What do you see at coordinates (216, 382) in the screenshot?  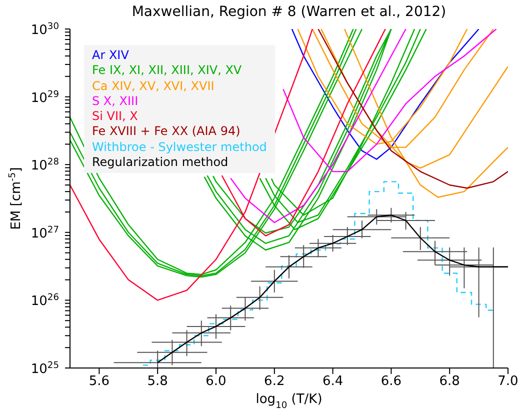 I see `x-tick-label: 6.0` at bounding box center [216, 382].